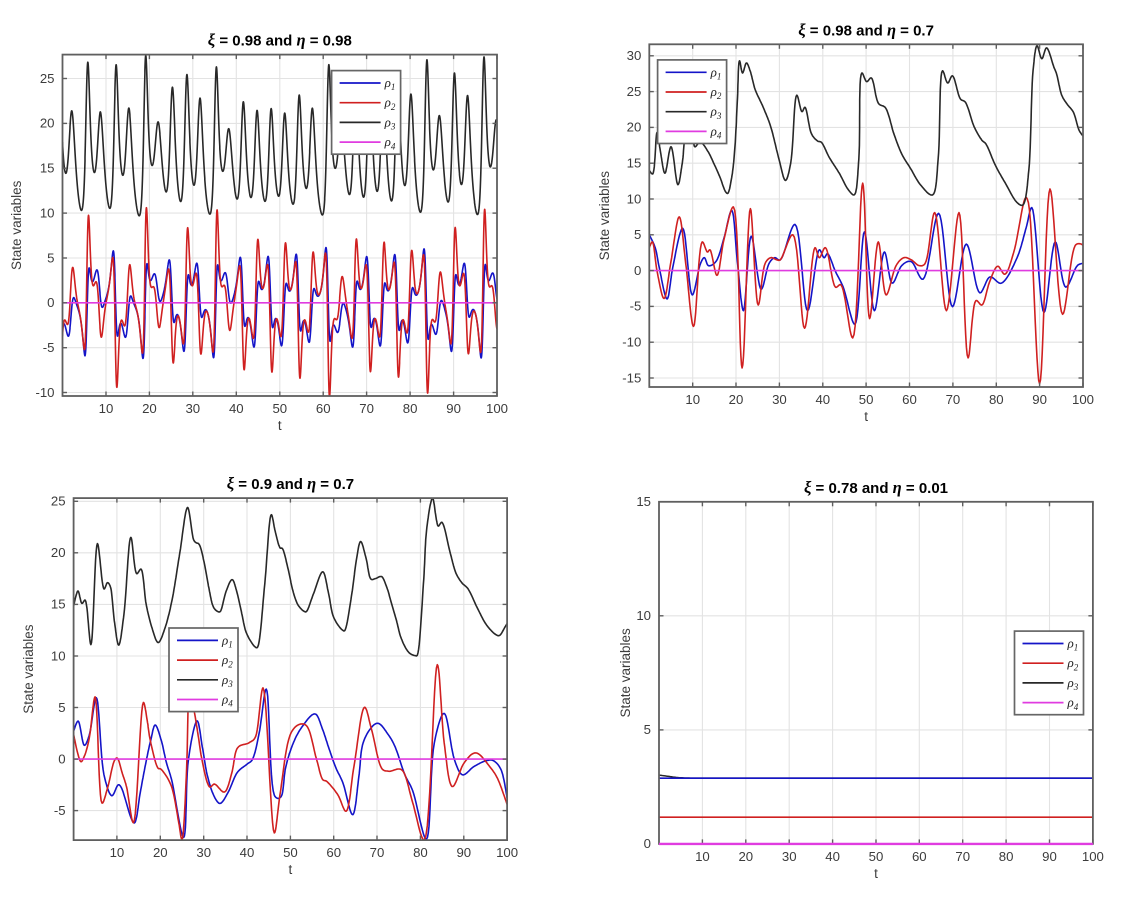  I want to click on svg-text: ξ = 0.98 and η = 0.98, so click(280, 40).